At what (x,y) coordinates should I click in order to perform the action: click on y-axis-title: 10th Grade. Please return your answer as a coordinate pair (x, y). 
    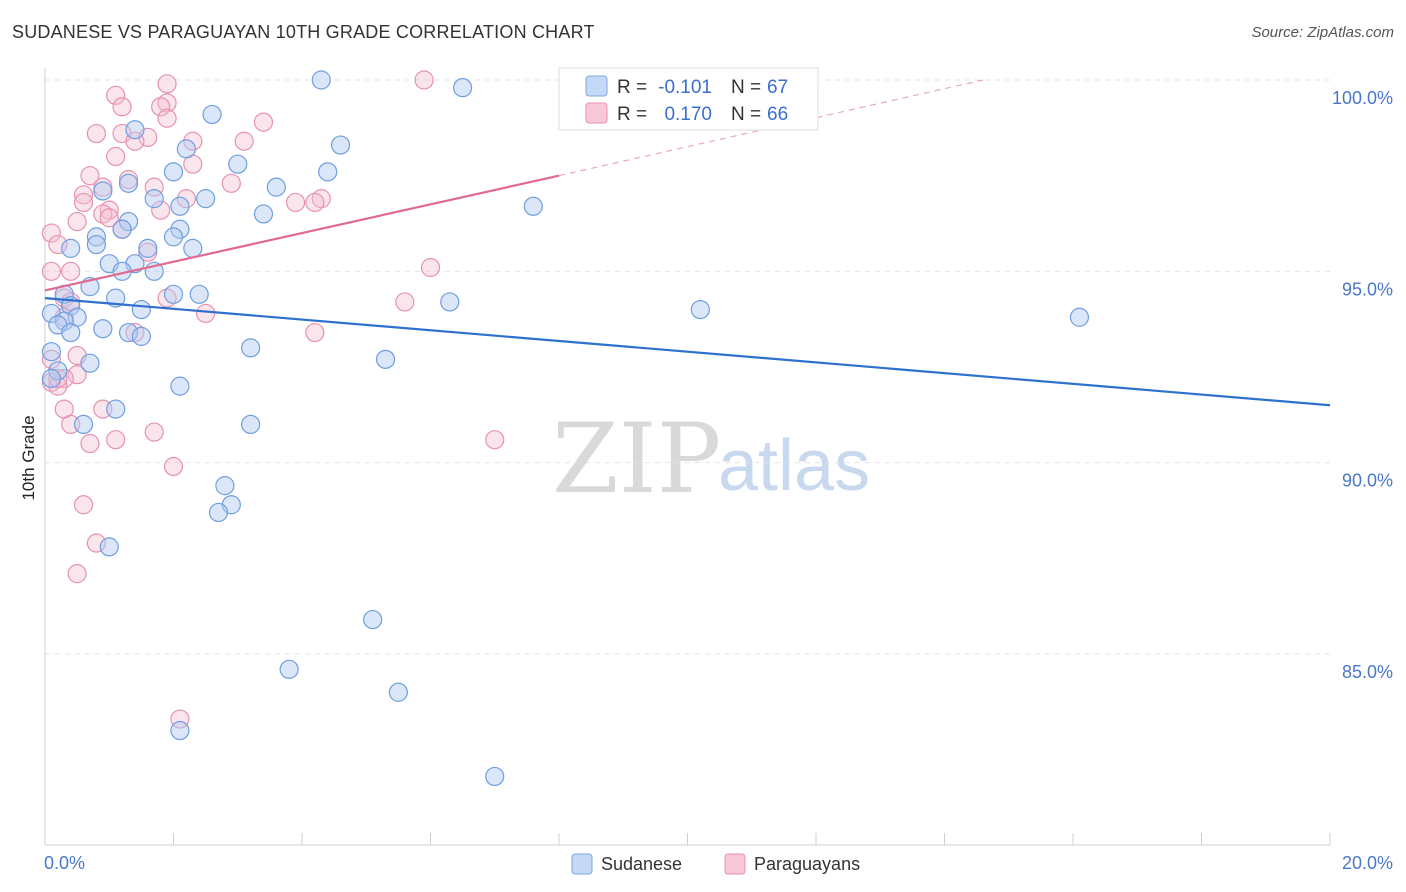
    Looking at the image, I should click on (28, 457).